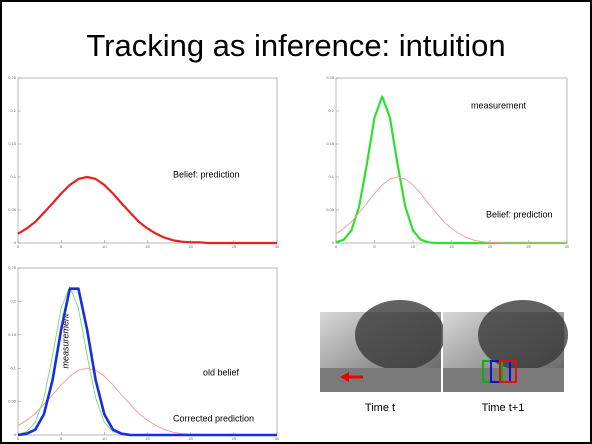  What do you see at coordinates (451, 160) in the screenshot?
I see `plot-frame` at bounding box center [451, 160].